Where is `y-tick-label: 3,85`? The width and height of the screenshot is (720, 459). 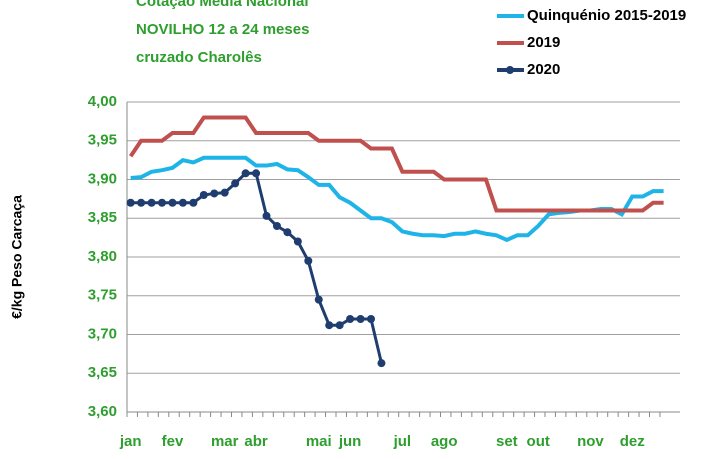
y-tick-label: 3,85 is located at coordinates (102, 217).